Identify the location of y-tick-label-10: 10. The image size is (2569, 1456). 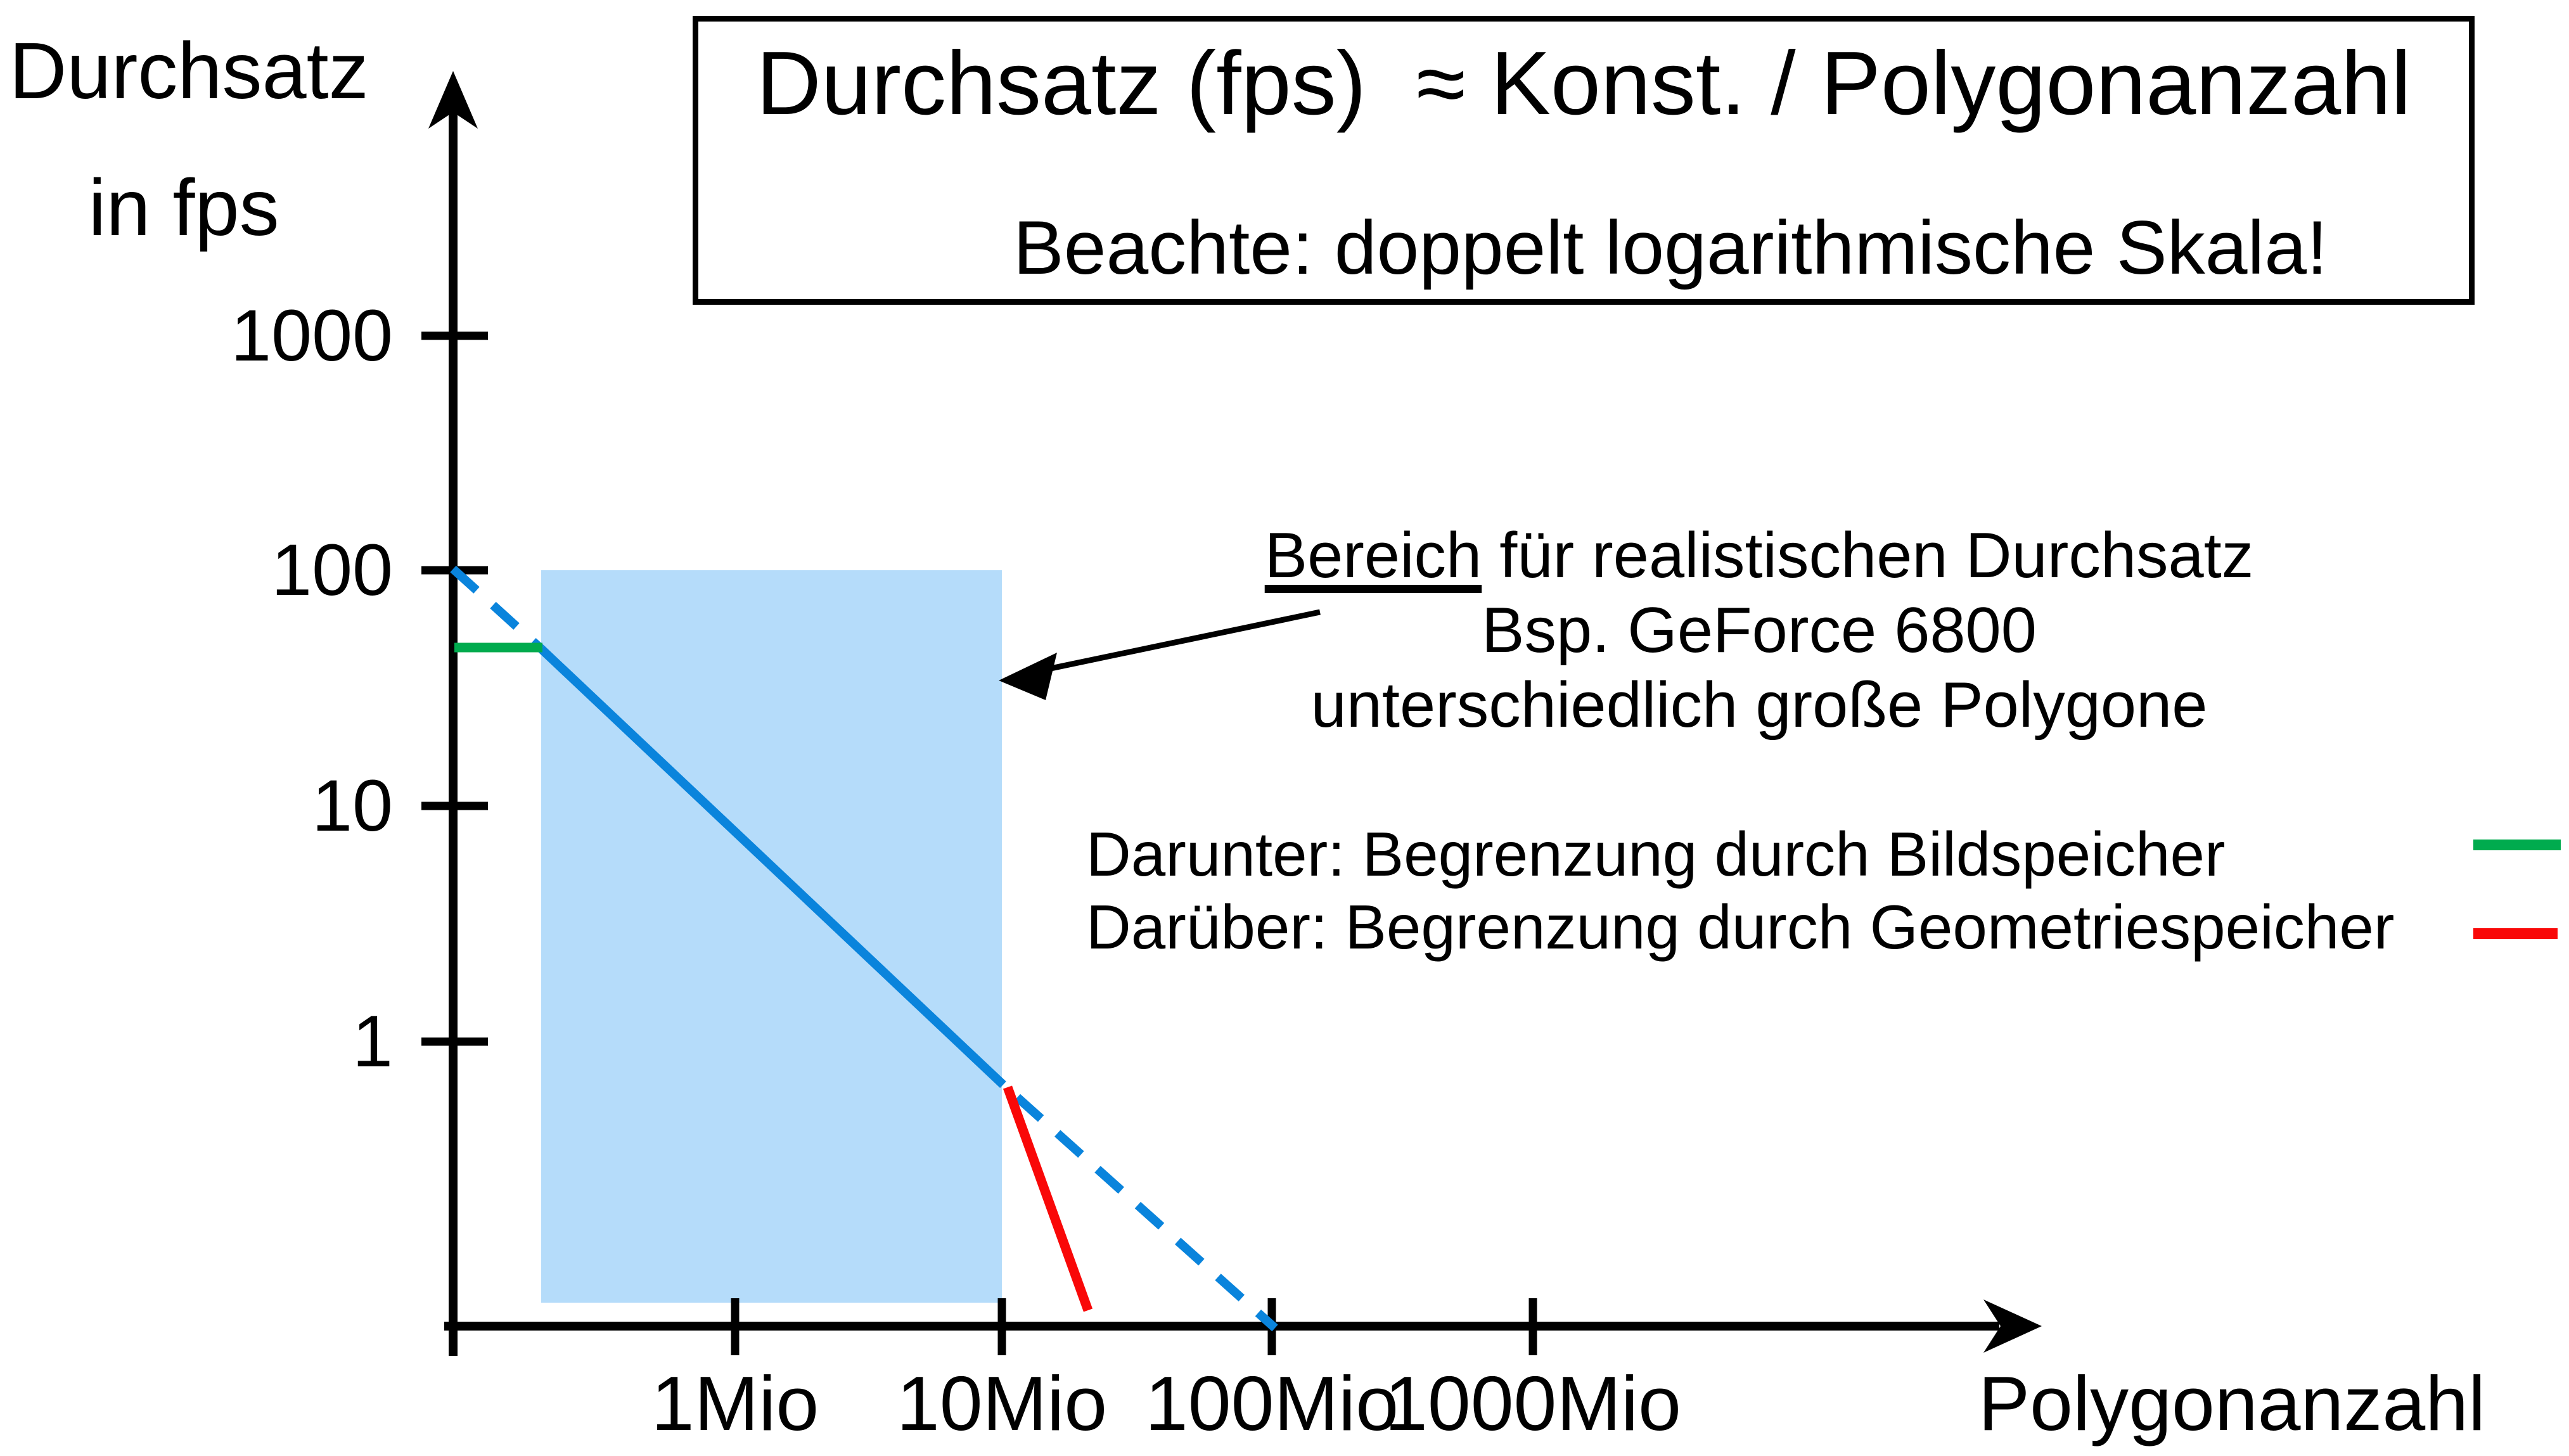
(352, 805).